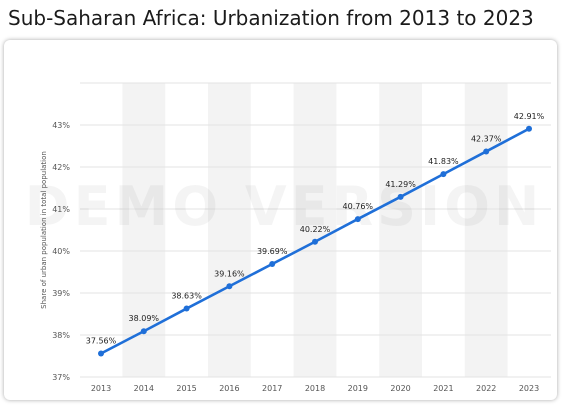  Describe the element at coordinates (61, 167) in the screenshot. I see `y-tick-label: 42%` at that location.